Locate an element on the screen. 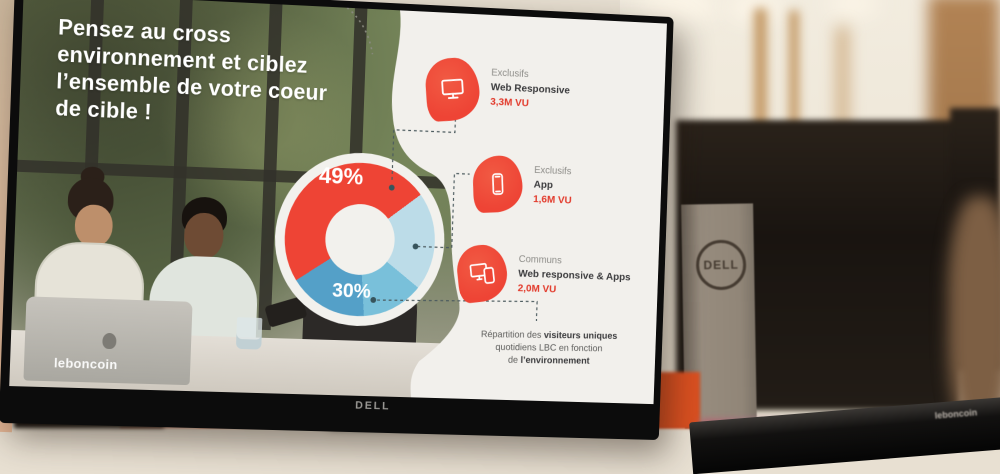 This screenshot has height=474, width=1000. callout-web-responsive: Exclusifs Web Responsive 3,3M VU is located at coordinates (498, 91).